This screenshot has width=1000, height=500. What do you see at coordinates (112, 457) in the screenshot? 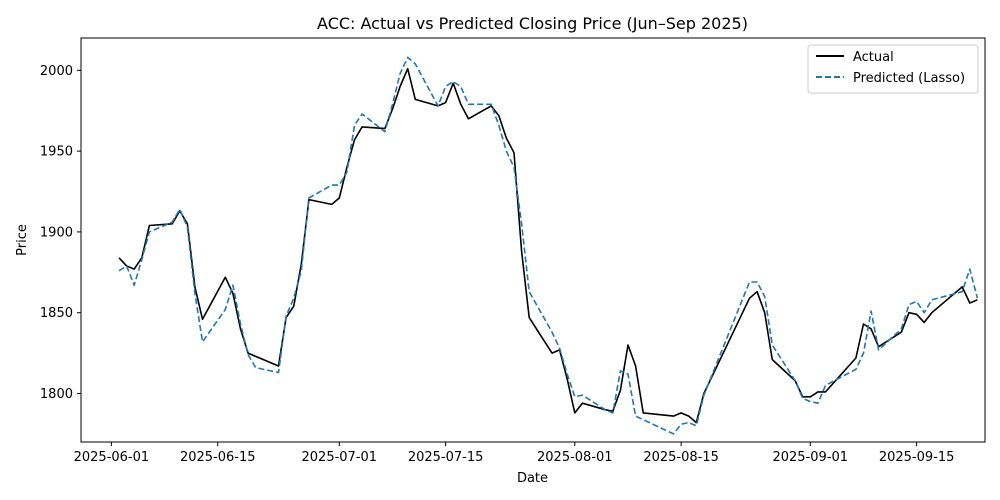
I see `x-tick-label: 2025-06-01` at bounding box center [112, 457].